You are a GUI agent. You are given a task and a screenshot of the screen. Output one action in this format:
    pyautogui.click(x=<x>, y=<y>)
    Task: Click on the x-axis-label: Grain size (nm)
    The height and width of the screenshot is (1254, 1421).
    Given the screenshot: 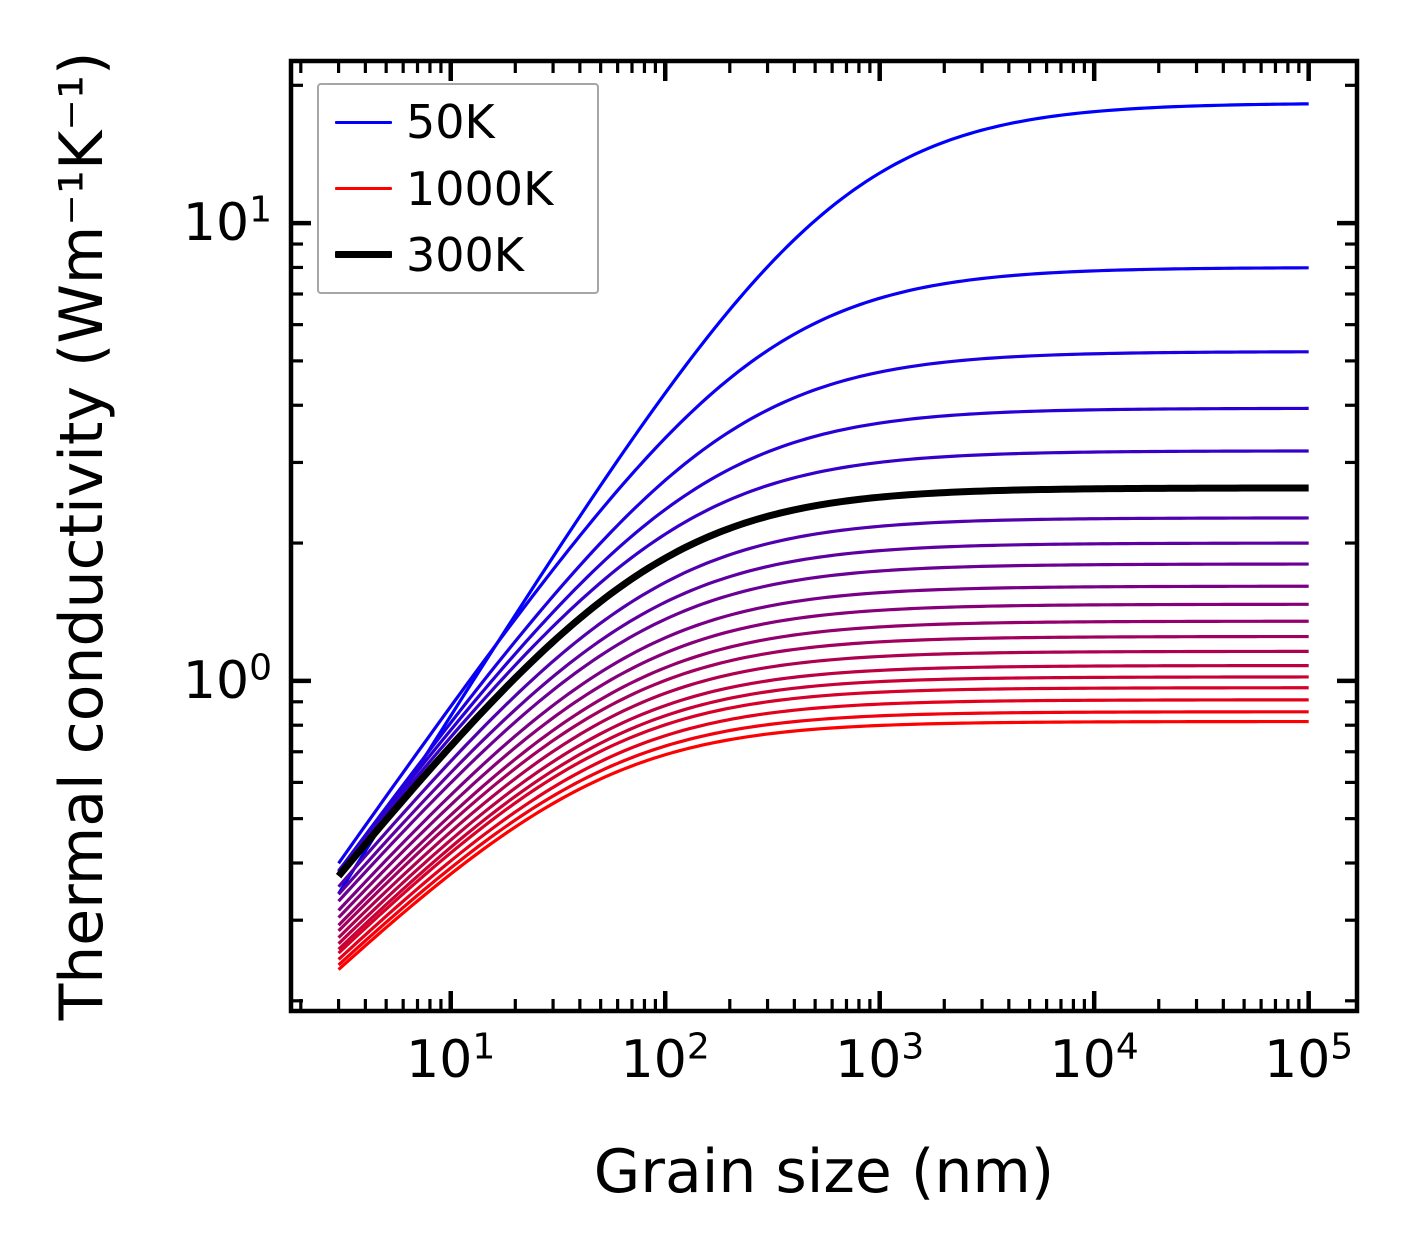 What is the action you would take?
    pyautogui.click(x=824, y=1172)
    